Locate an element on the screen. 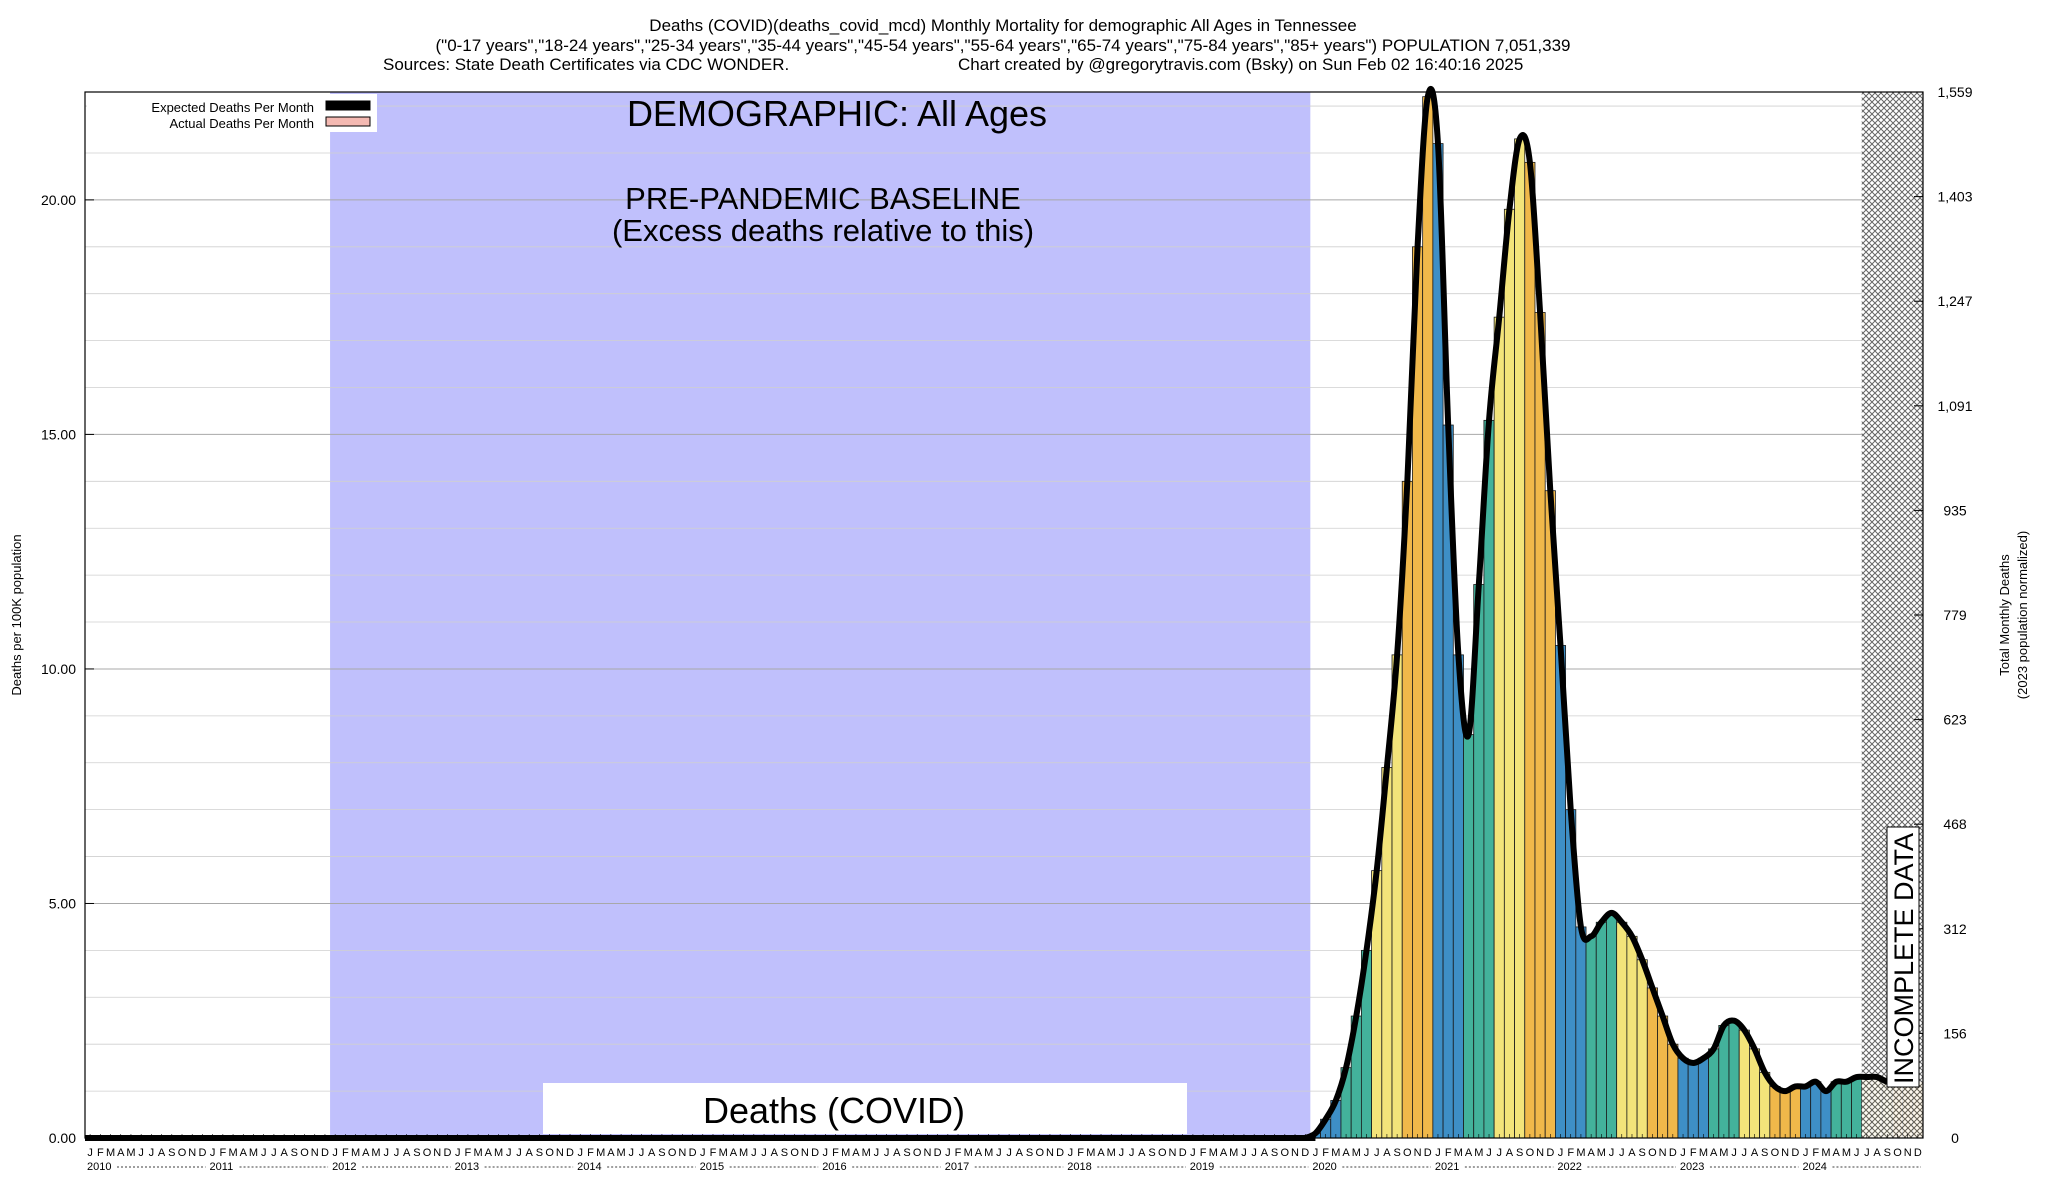  x-year-label: 2015 is located at coordinates (712, 1167).